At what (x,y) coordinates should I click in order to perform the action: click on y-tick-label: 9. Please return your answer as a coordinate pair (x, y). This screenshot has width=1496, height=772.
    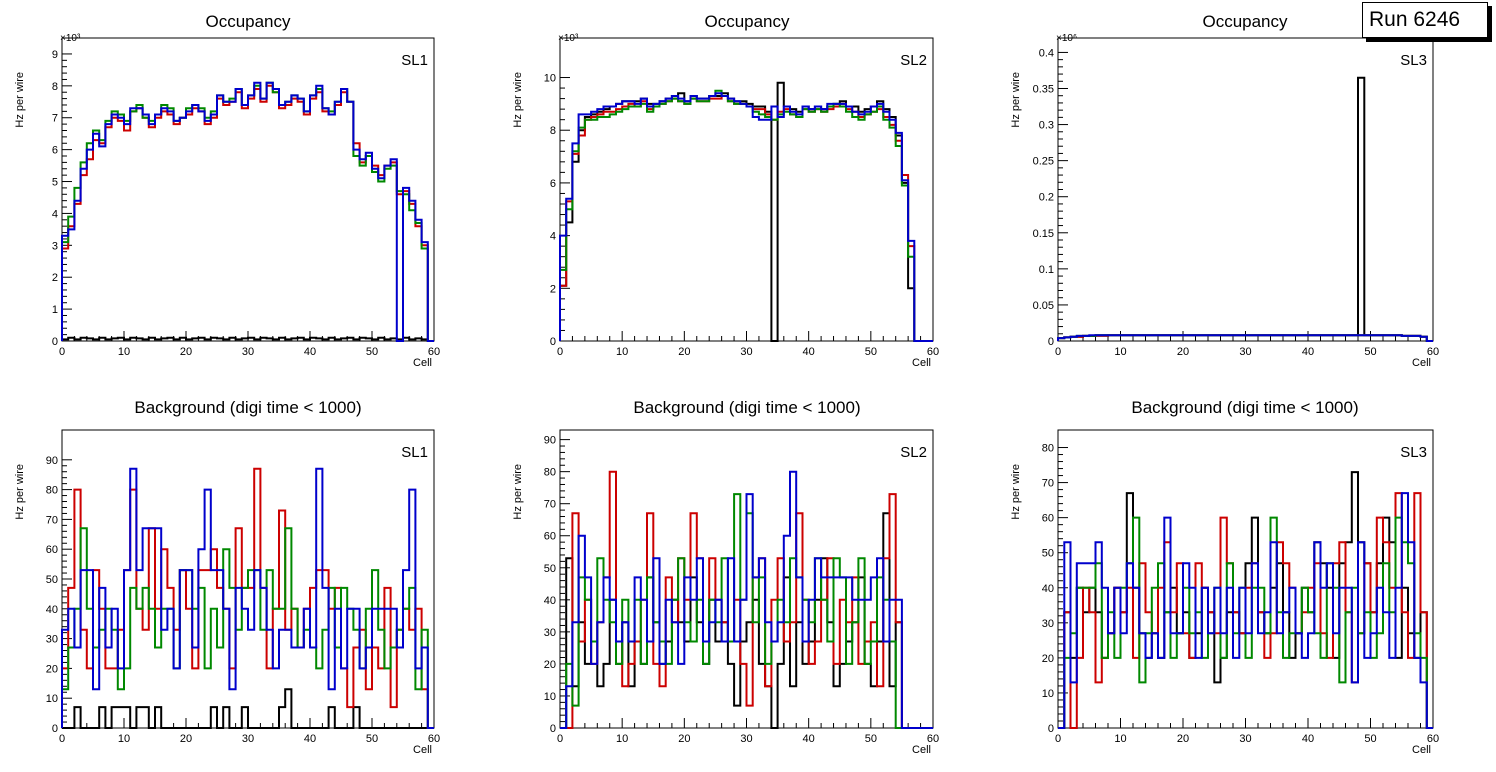
    Looking at the image, I should click on (55, 55).